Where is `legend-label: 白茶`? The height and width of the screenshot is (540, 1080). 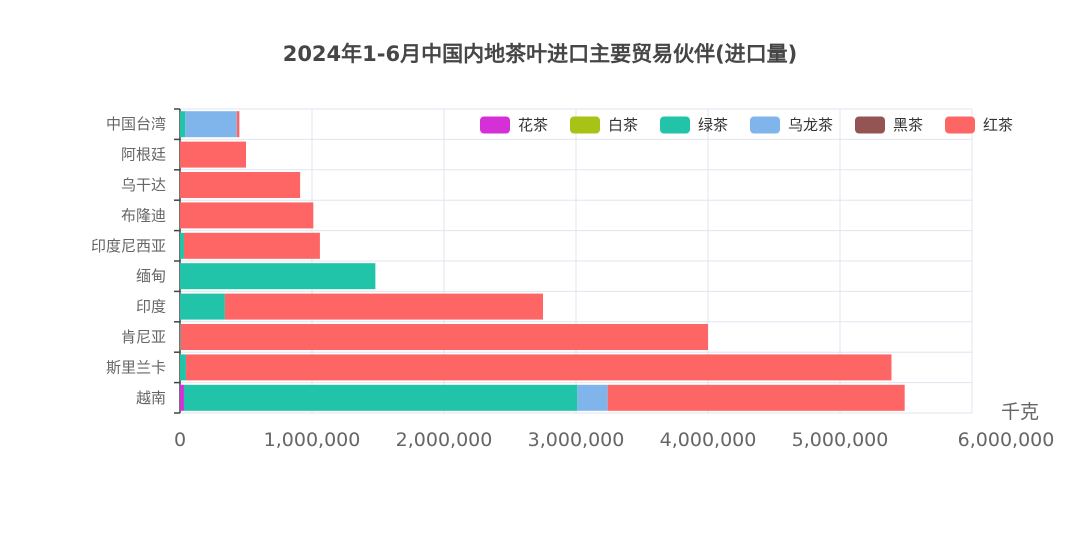 legend-label: 白茶 is located at coordinates (623, 125).